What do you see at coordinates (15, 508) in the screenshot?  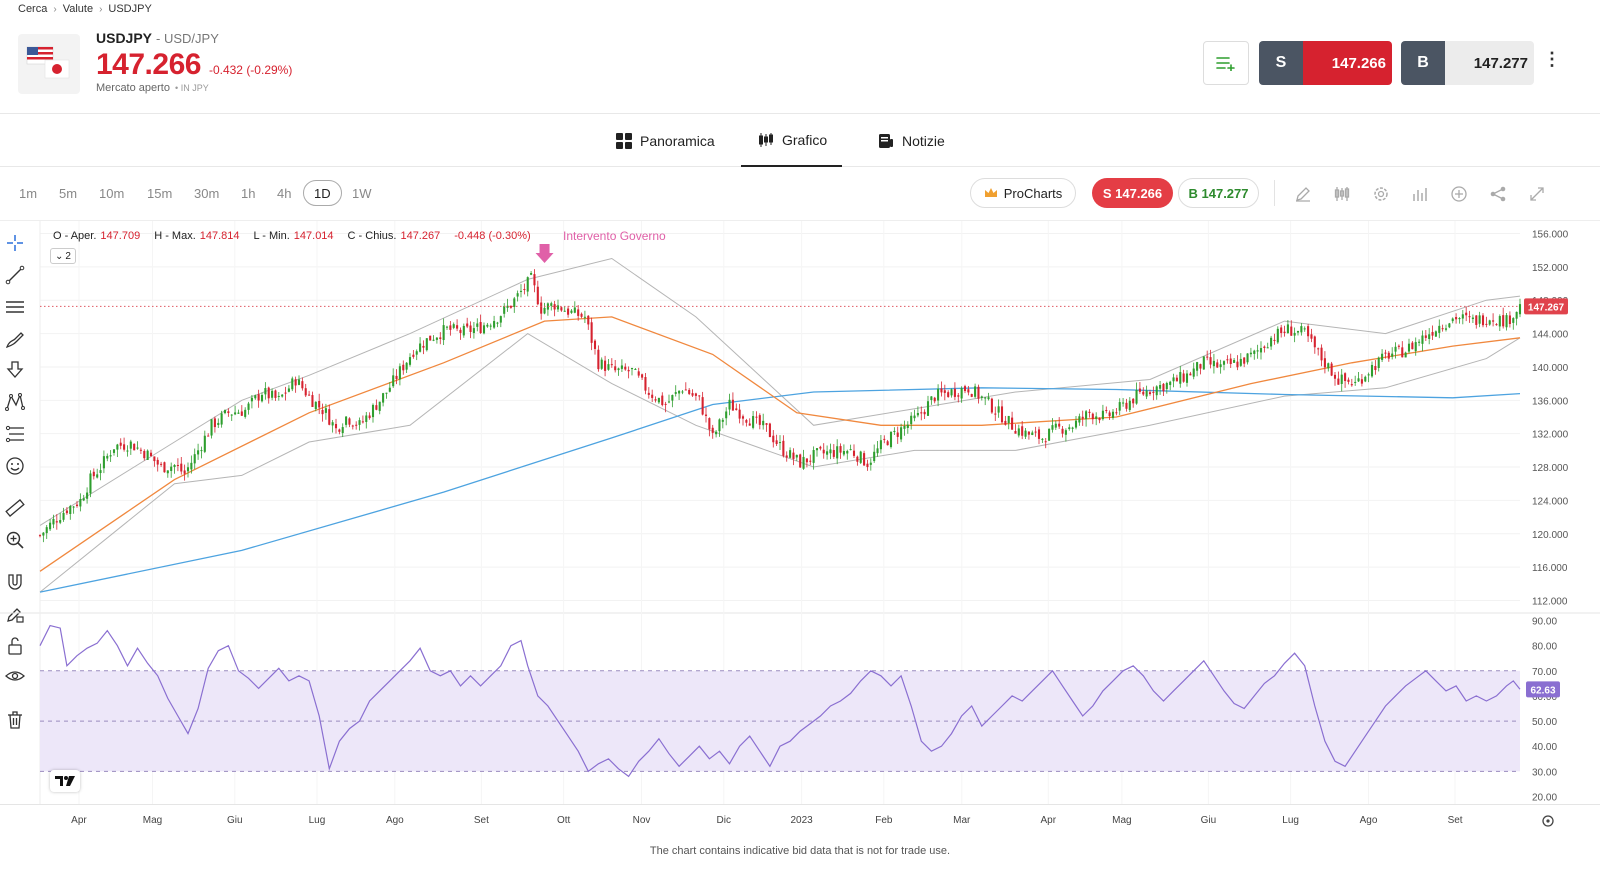 I see `ruler-icon` at bounding box center [15, 508].